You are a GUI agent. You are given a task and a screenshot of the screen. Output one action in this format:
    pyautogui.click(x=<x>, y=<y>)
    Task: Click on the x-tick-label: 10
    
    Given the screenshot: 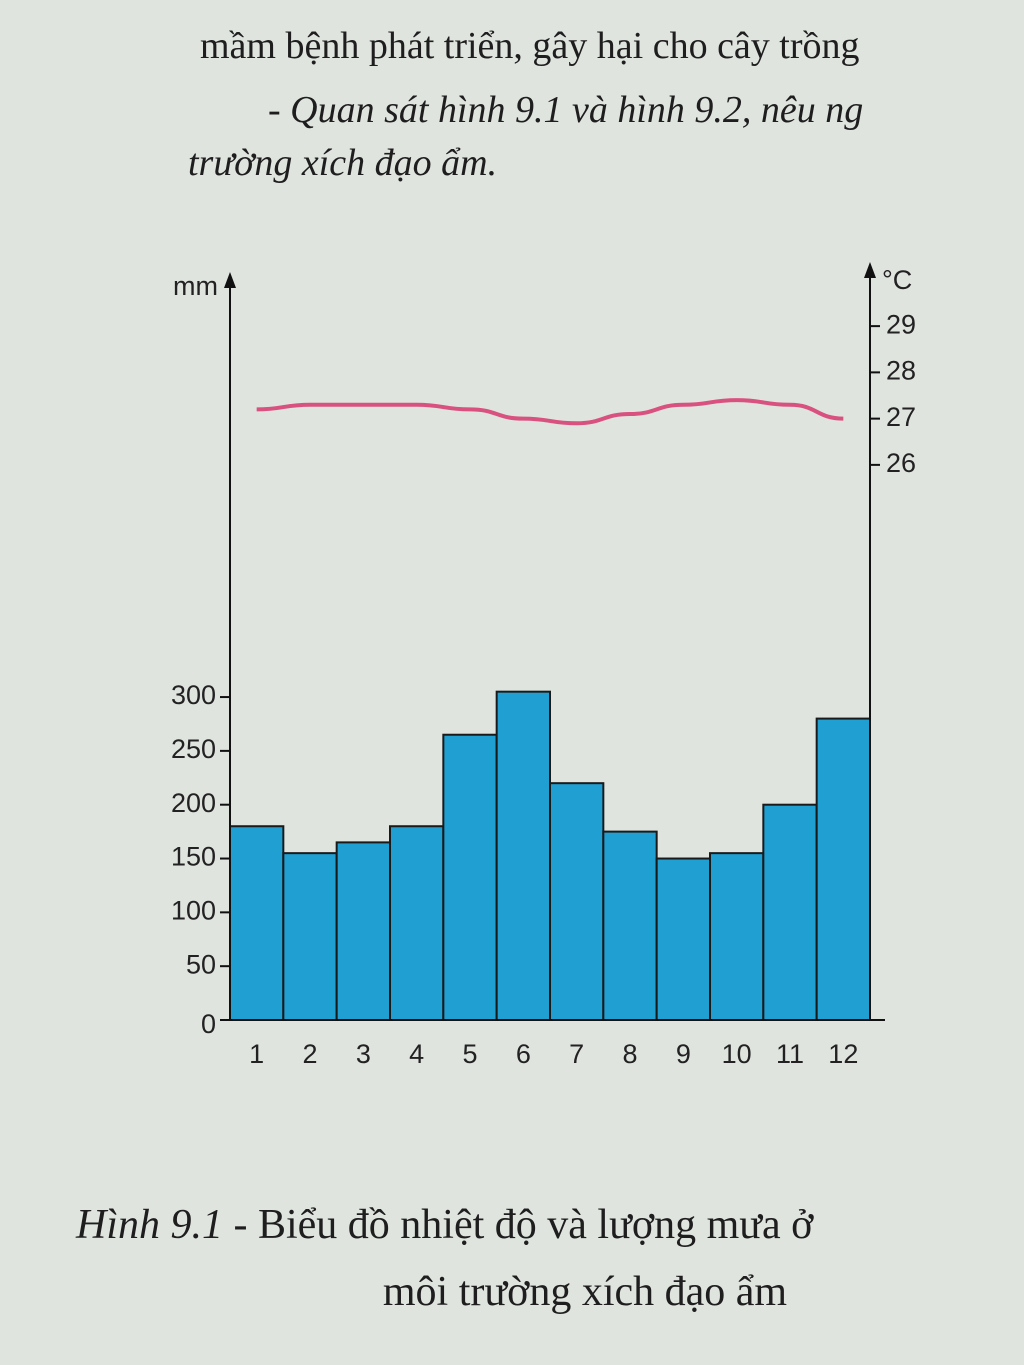 What is the action you would take?
    pyautogui.click(x=737, y=1054)
    